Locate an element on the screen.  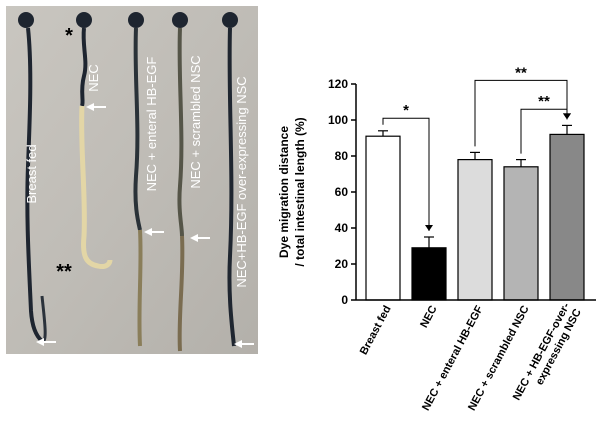
lane-4-stomach is located at coordinates (180, 20).